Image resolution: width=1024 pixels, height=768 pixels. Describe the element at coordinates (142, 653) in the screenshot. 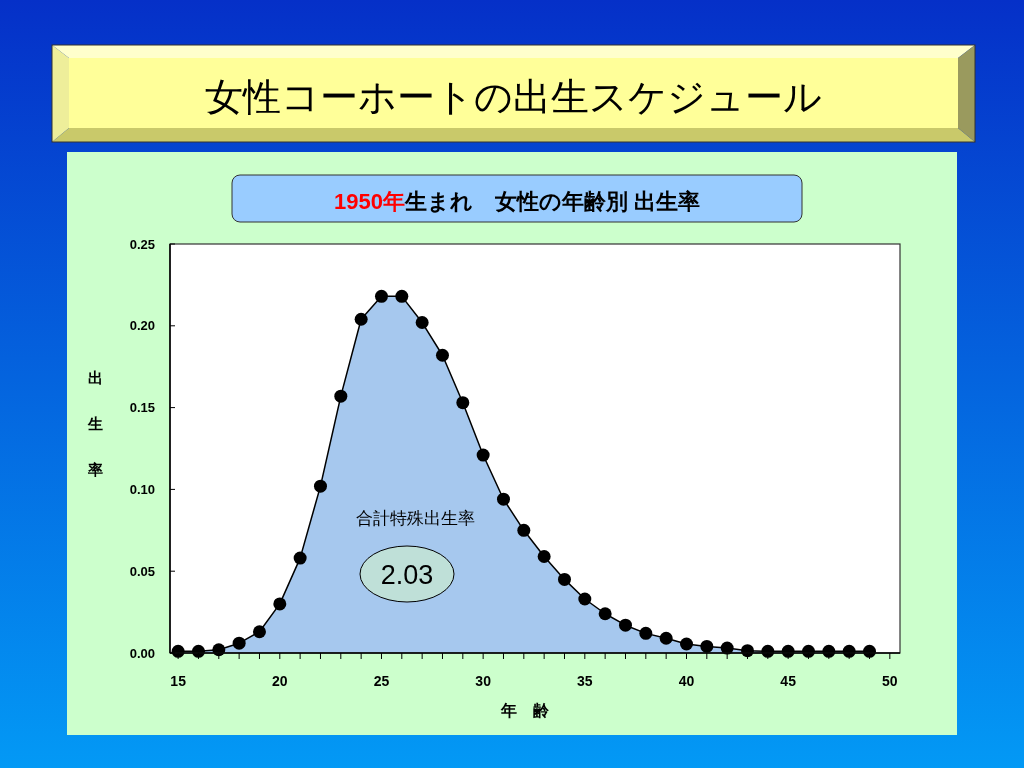

I see `y-tick-label: 0.00` at that location.